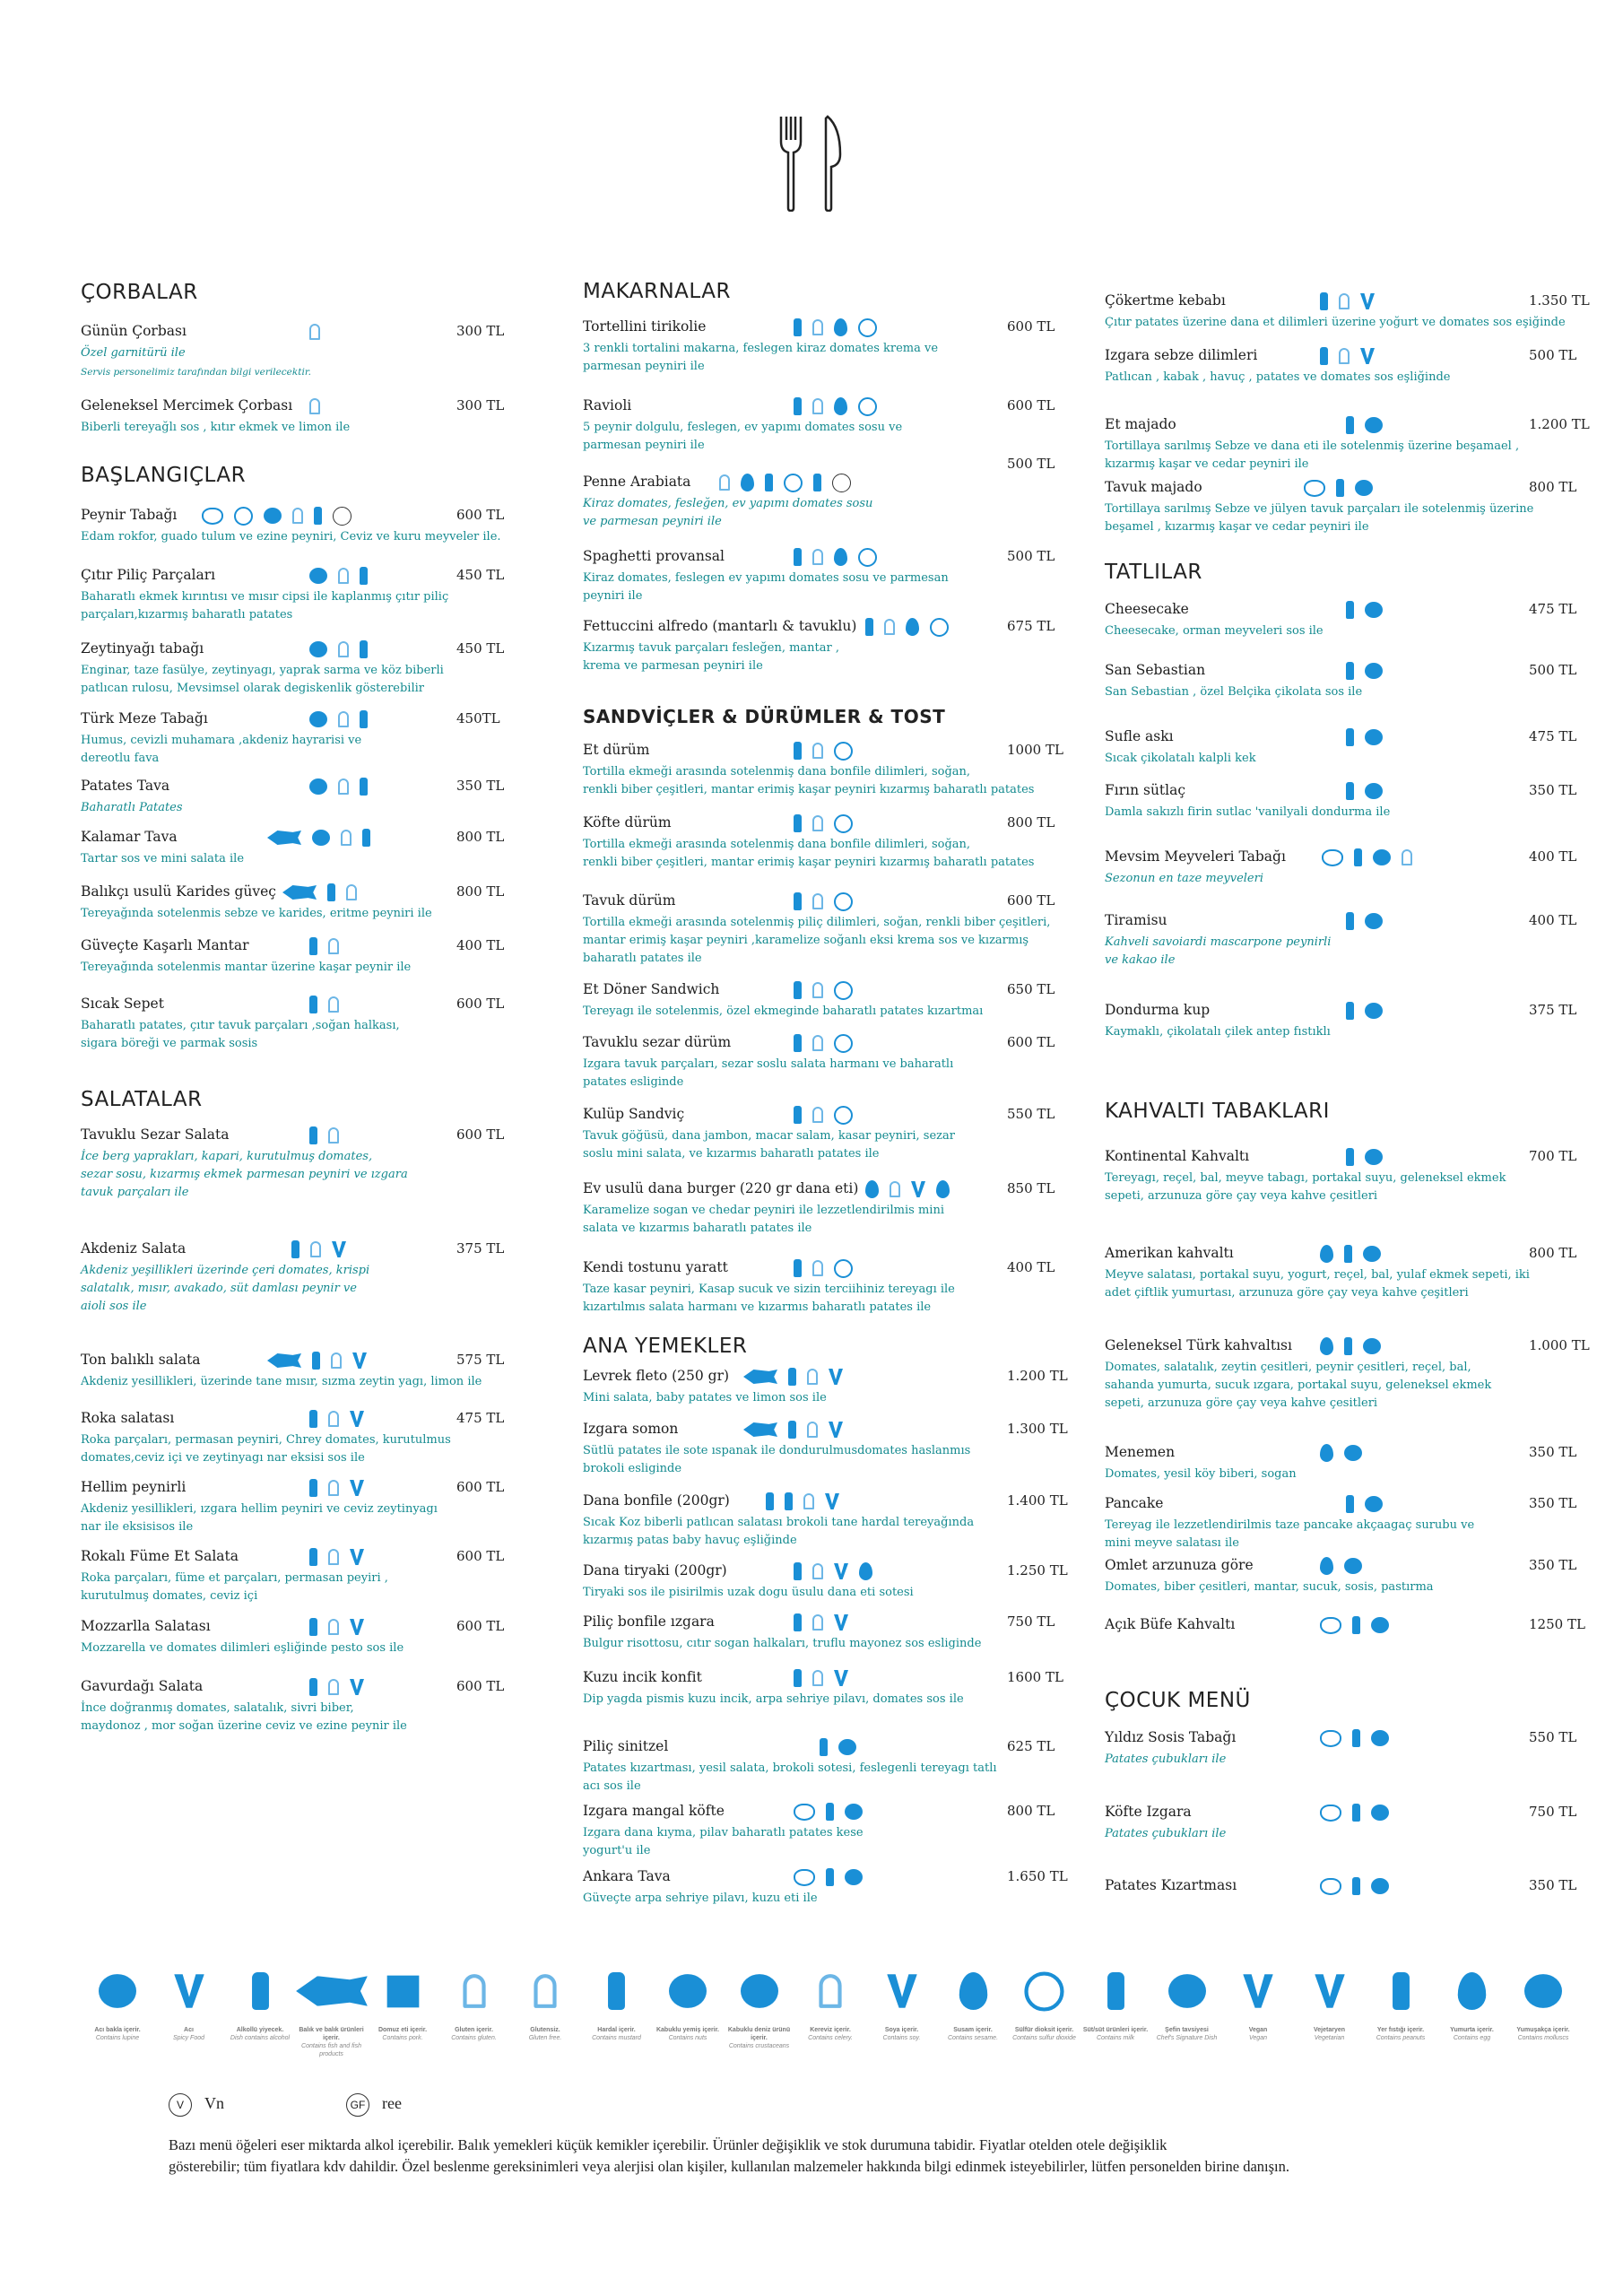 This screenshot has height=2296, width=1623. What do you see at coordinates (1187, 2038) in the screenshot?
I see `legend-label-en: Chef's Signature Dish` at bounding box center [1187, 2038].